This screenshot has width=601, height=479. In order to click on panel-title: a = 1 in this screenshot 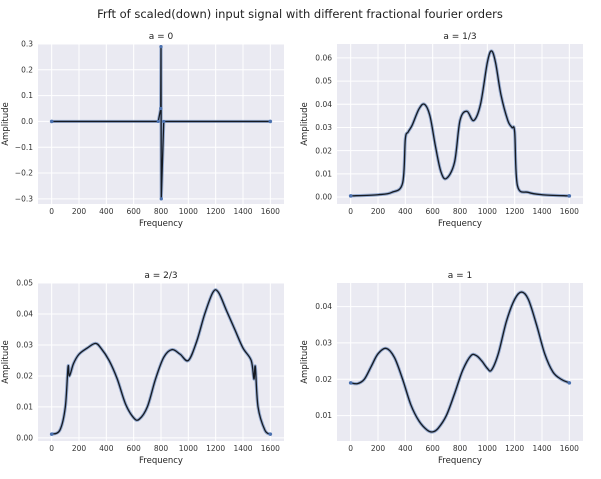, I will do `click(460, 276)`.